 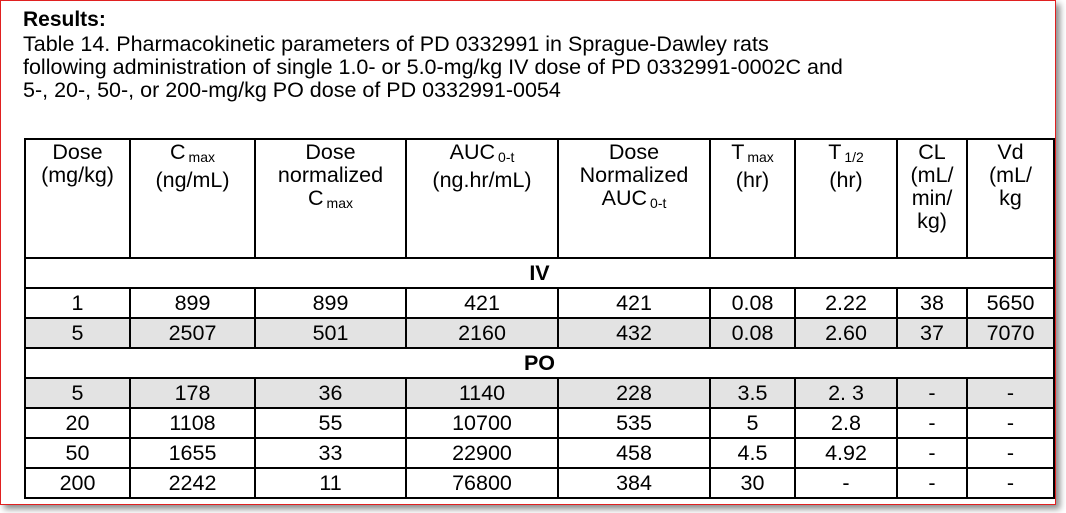 I want to click on cell: 1108, so click(x=192, y=423).